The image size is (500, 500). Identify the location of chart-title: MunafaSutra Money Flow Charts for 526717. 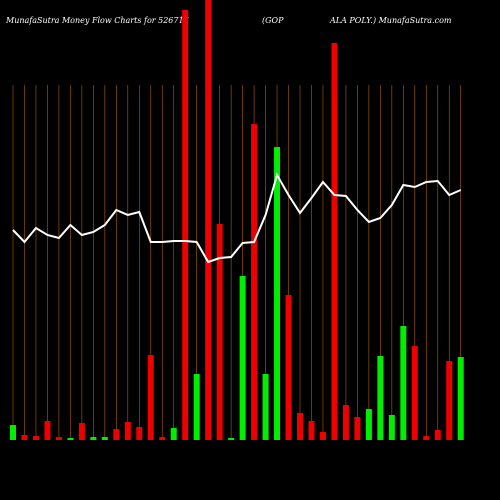
(97, 20).